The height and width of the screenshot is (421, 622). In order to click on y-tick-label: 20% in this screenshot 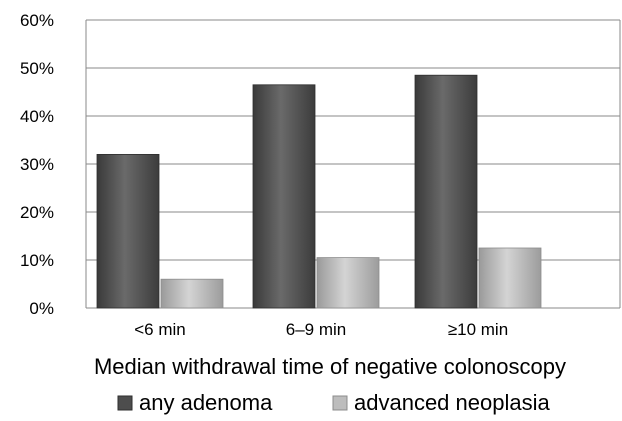, I will do `click(37, 212)`.